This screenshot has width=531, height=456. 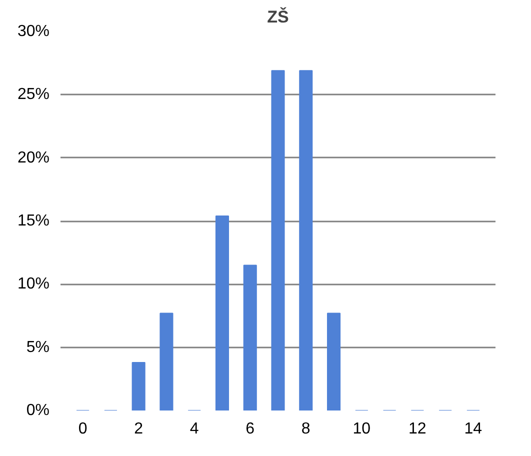 I want to click on x-tick-label: 0, so click(x=83, y=429).